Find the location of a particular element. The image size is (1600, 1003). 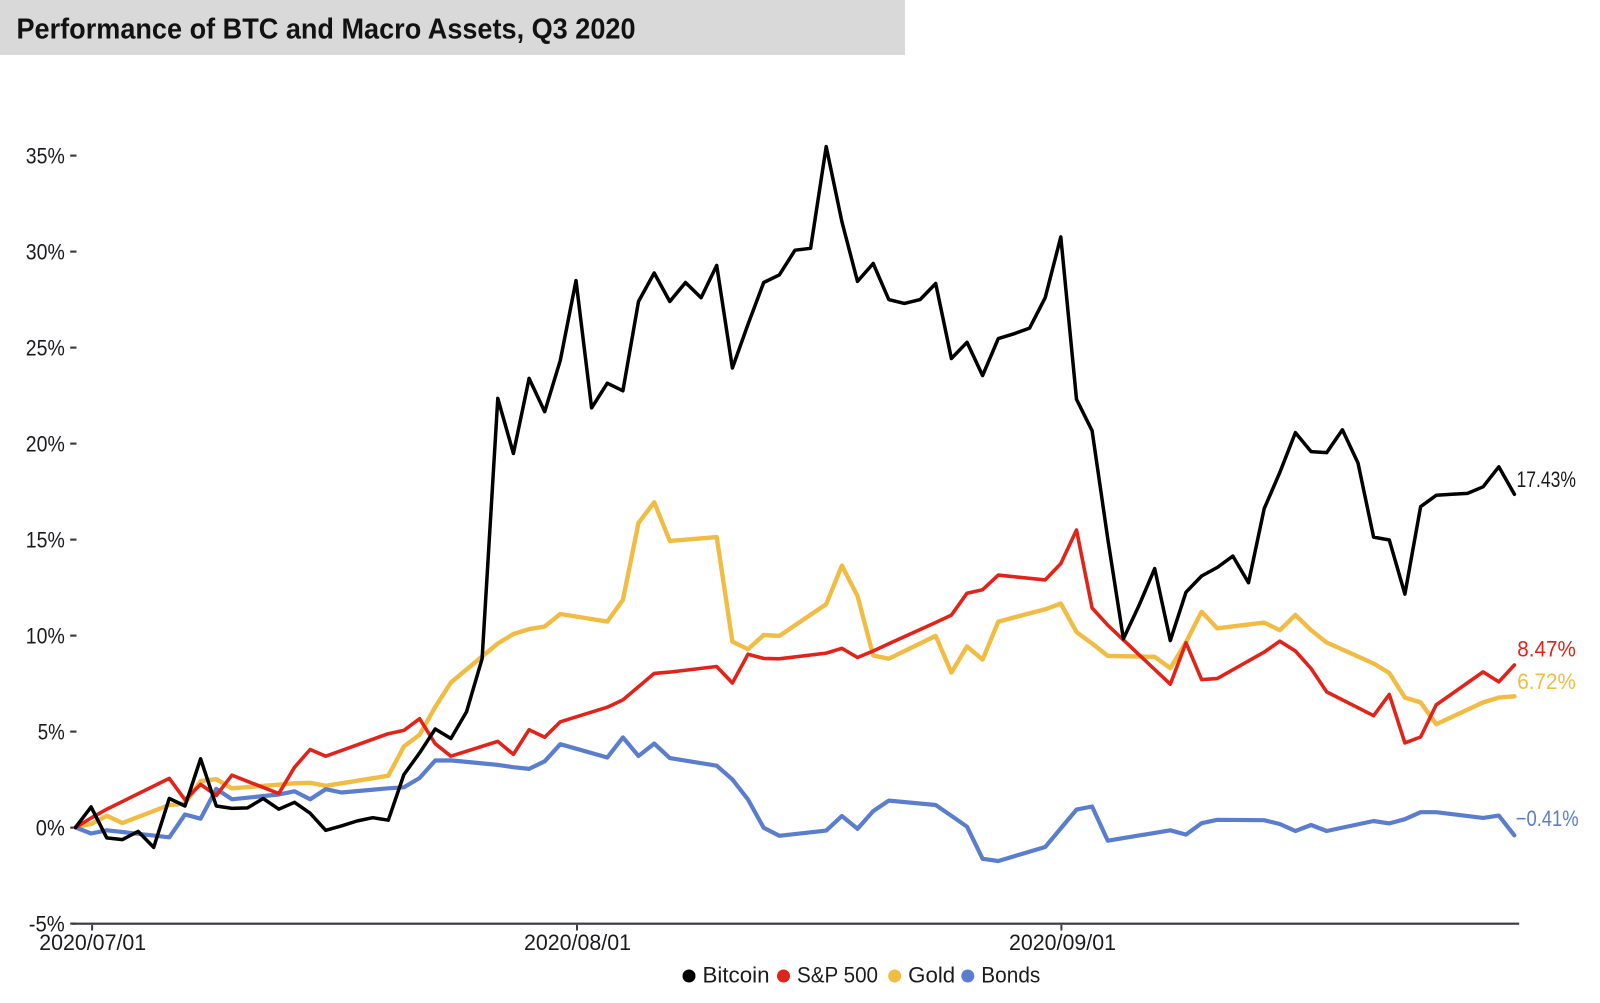

svg-text: -5% is located at coordinates (47, 924).